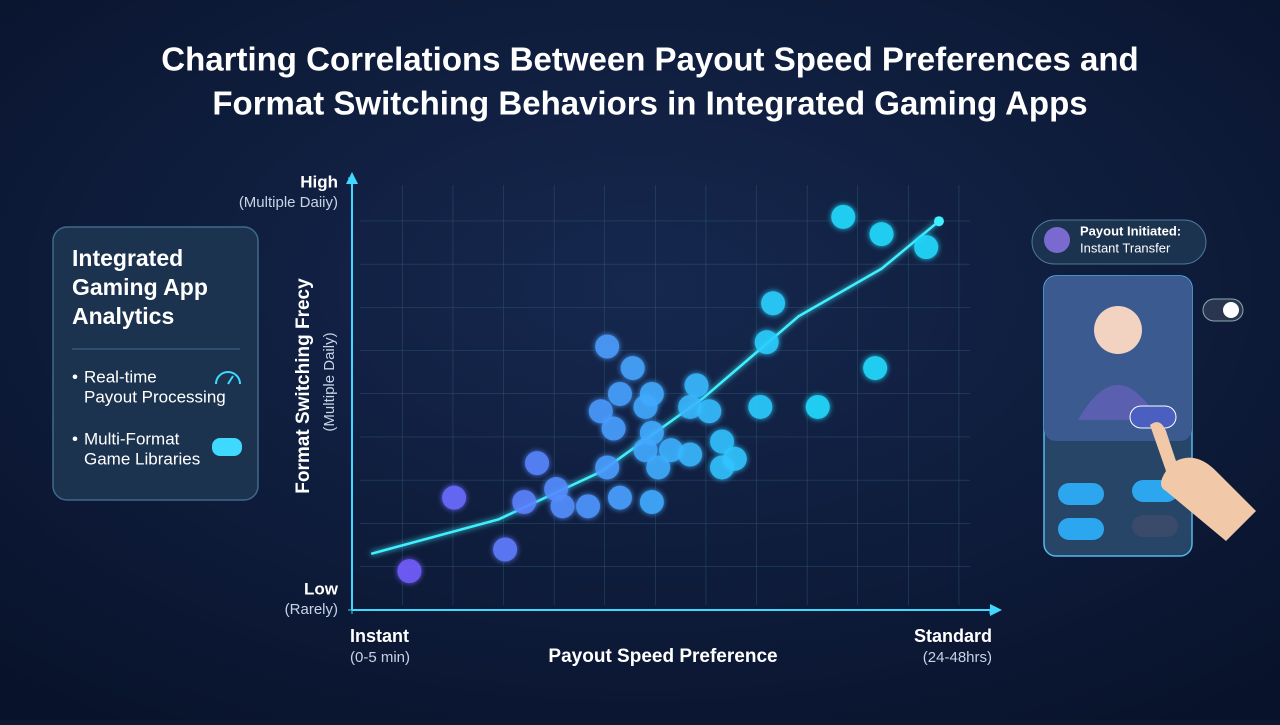 The width and height of the screenshot is (1280, 725). Describe the element at coordinates (996, 610) in the screenshot. I see `x-arrow` at that location.